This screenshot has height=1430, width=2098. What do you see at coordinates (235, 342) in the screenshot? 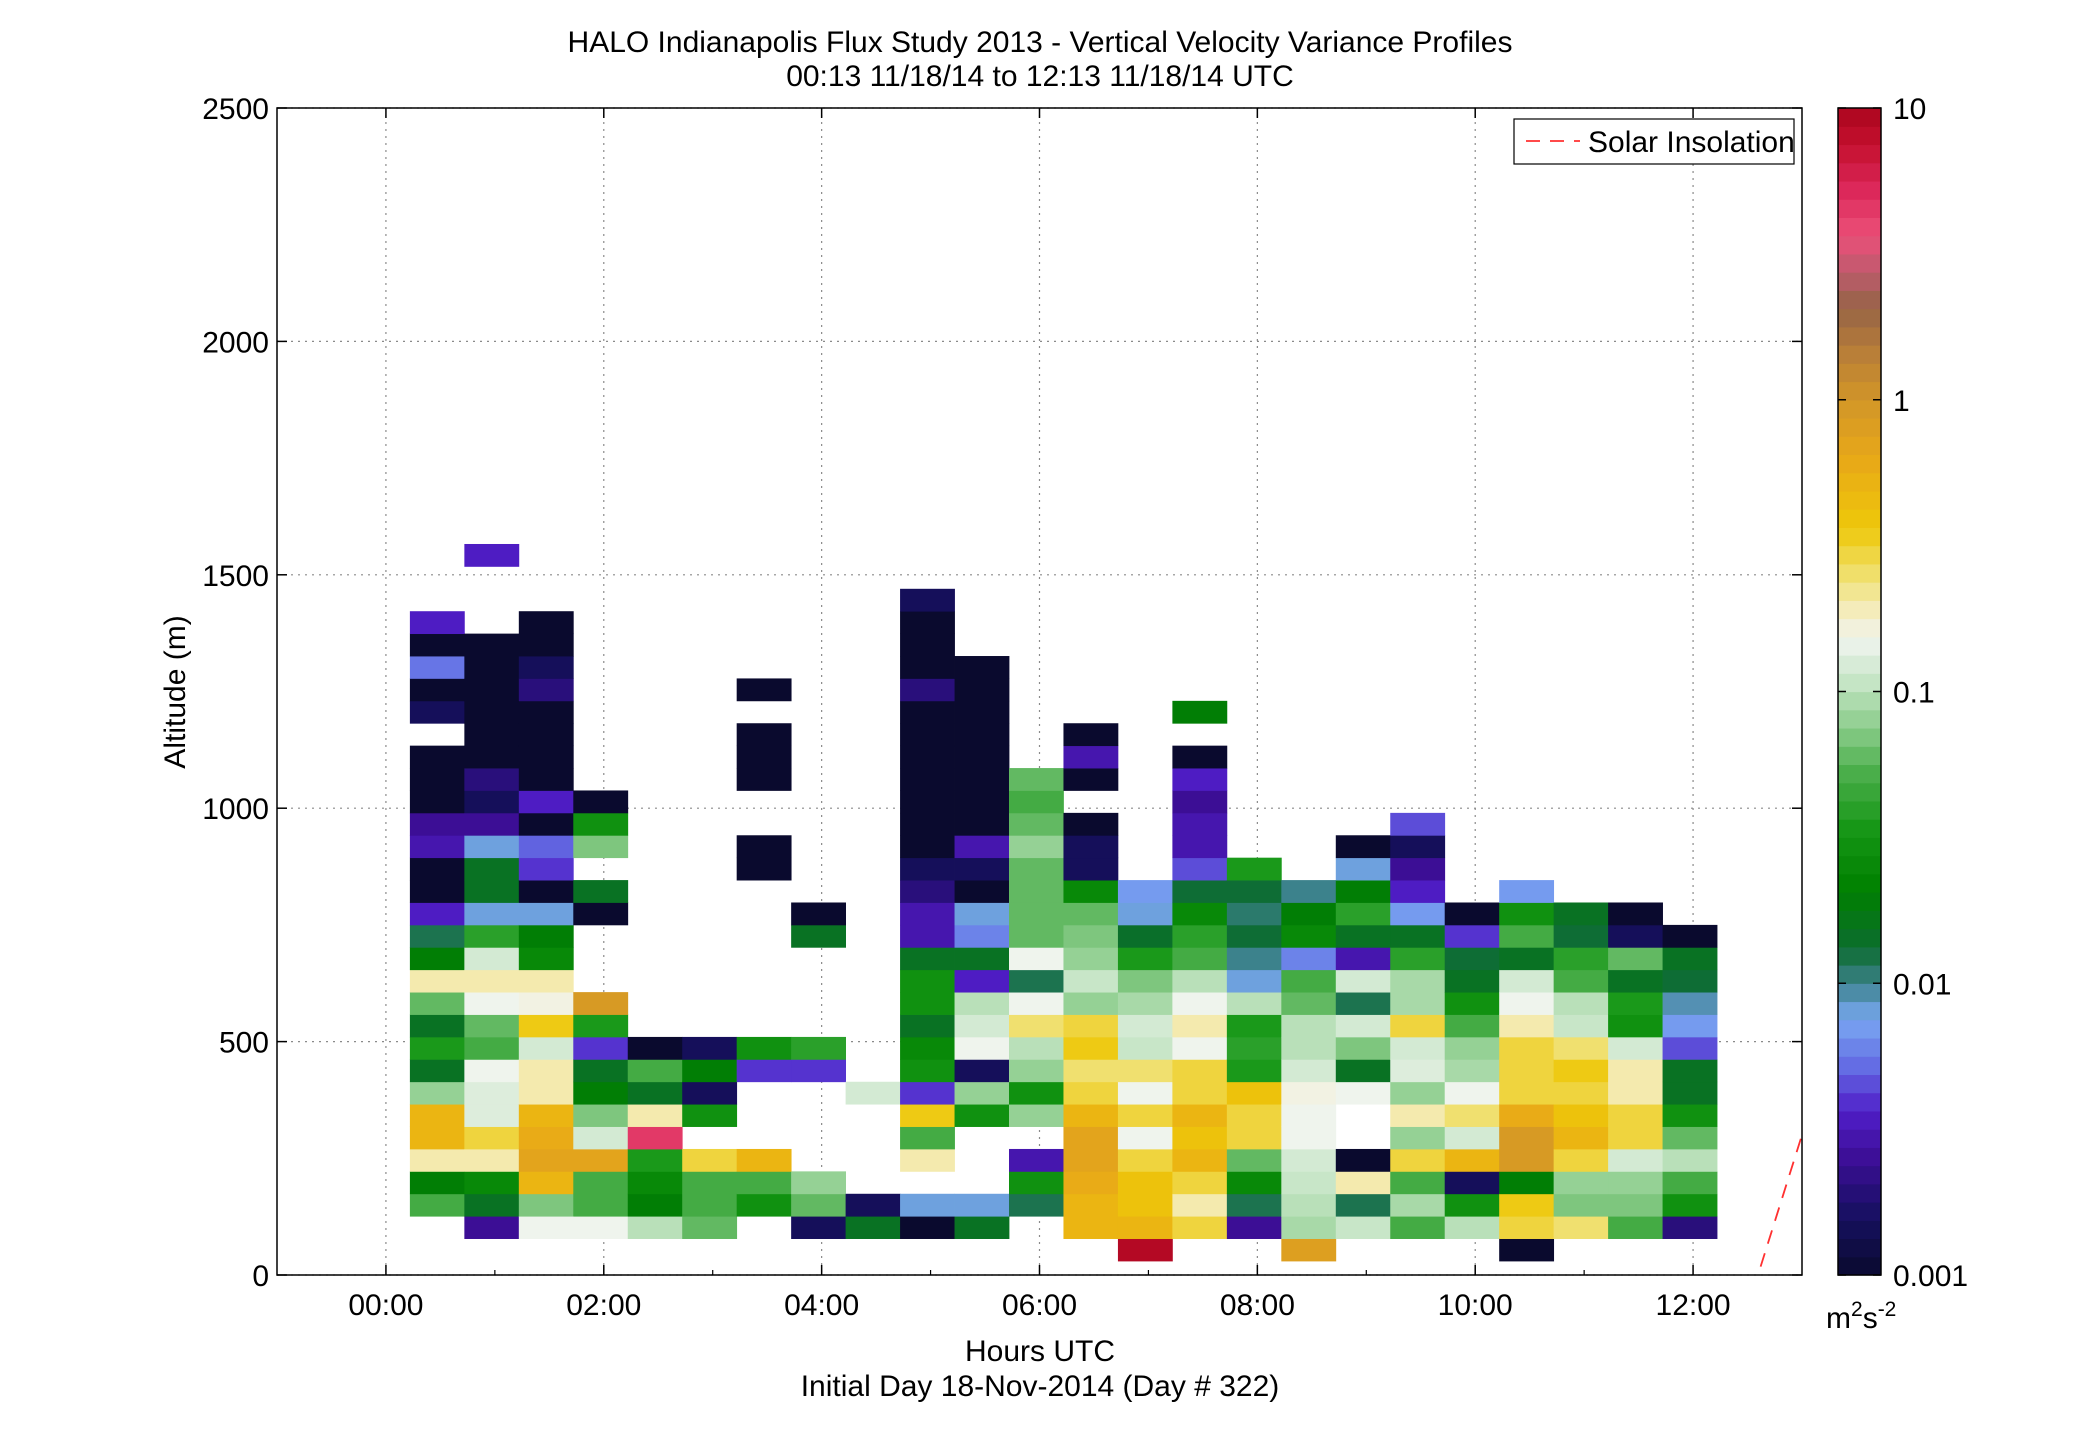
I see `y-tick-label: 2000` at bounding box center [235, 342].